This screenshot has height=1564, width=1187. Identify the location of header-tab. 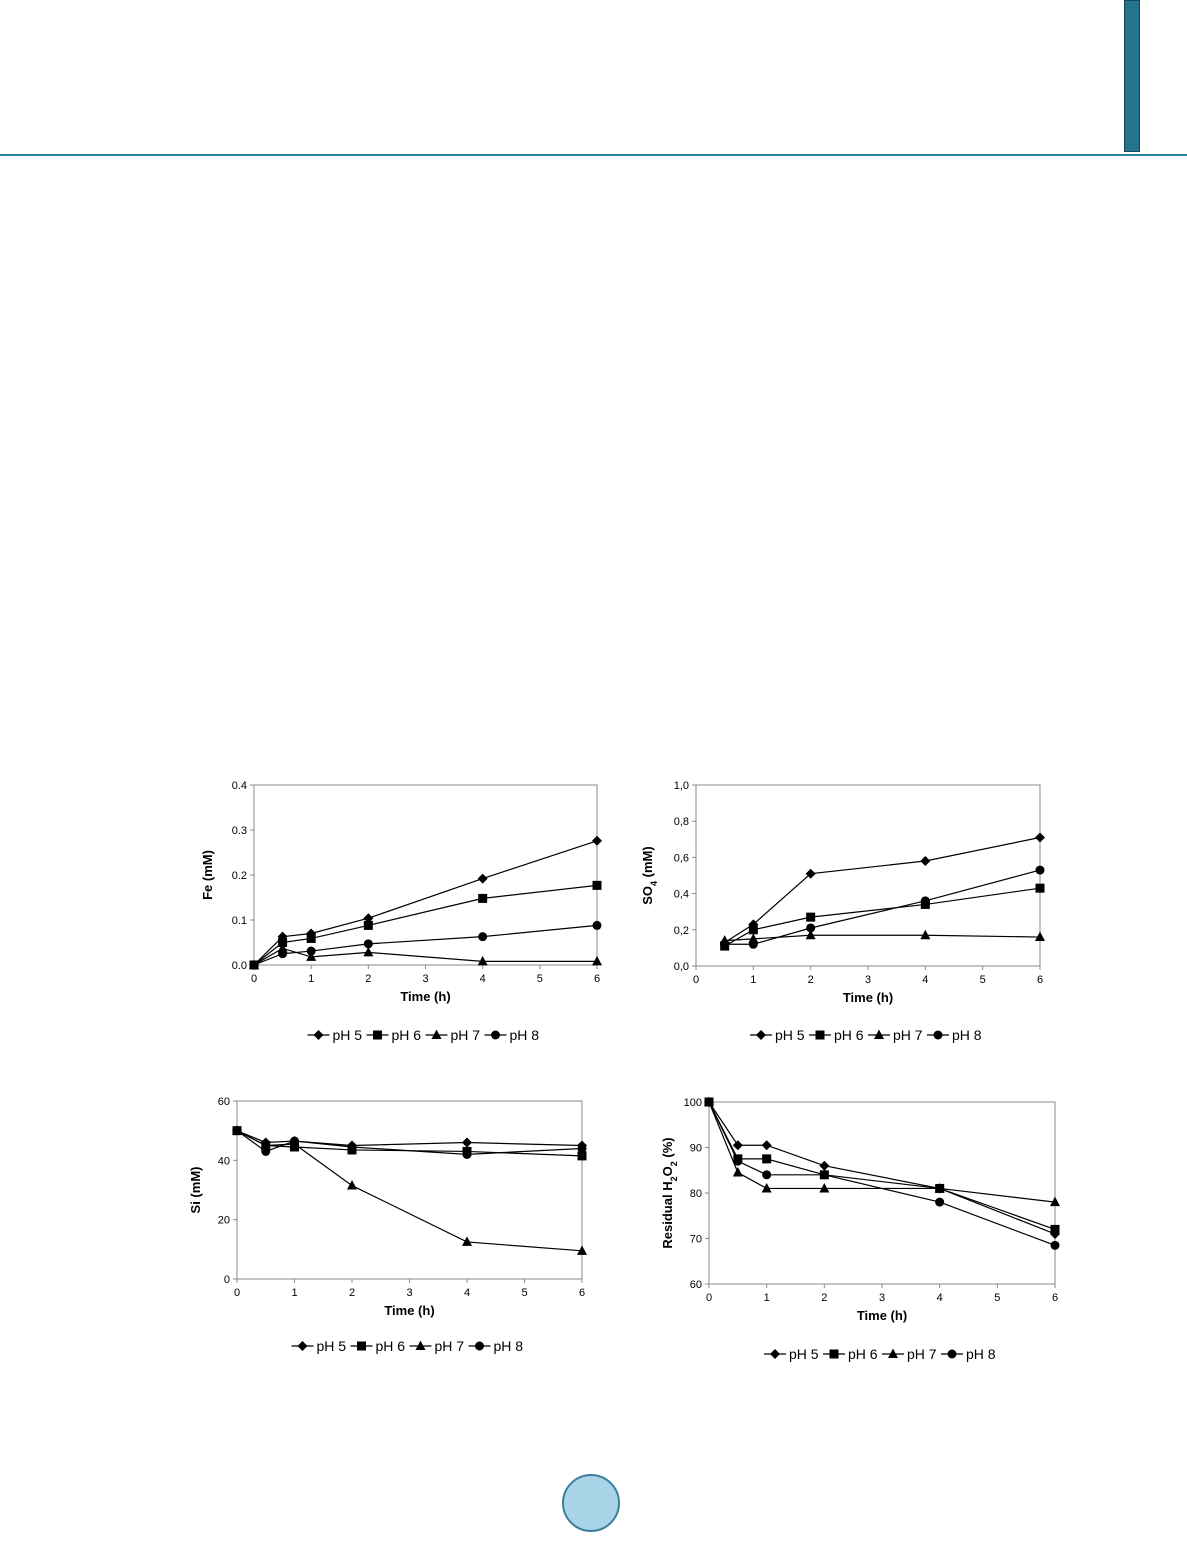
(1132, 76).